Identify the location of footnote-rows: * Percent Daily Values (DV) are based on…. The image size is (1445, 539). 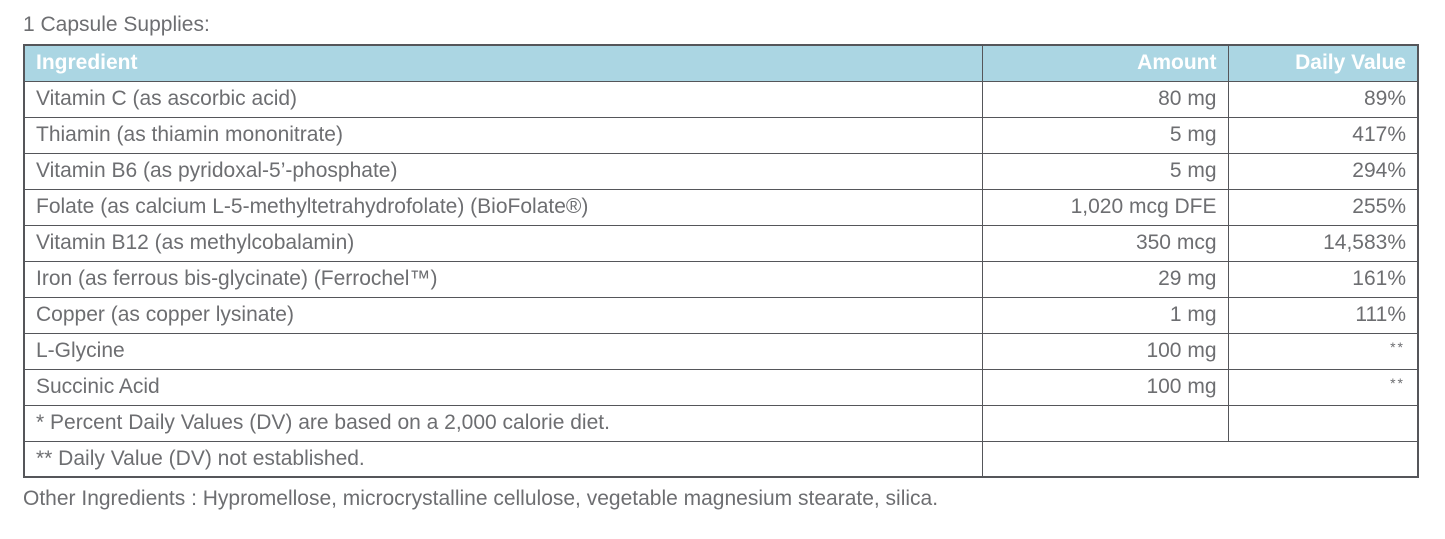
(721, 441).